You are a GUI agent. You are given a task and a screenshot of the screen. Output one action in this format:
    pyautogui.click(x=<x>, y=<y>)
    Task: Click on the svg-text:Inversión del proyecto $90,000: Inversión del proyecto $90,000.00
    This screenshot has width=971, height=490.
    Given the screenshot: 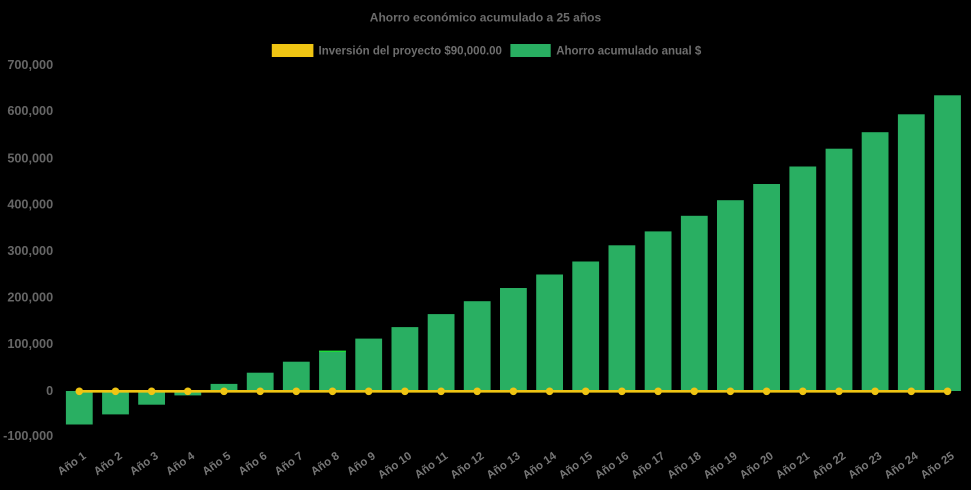 What is the action you would take?
    pyautogui.click(x=410, y=52)
    